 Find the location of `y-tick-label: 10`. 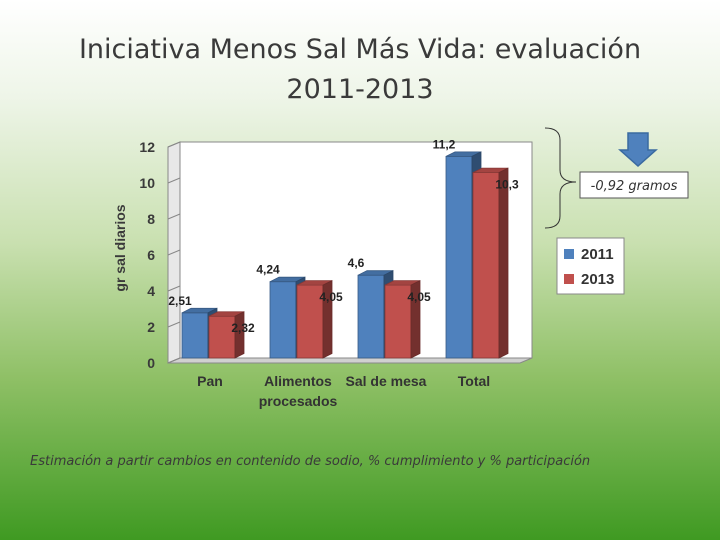

y-tick-label: 10 is located at coordinates (147, 183).